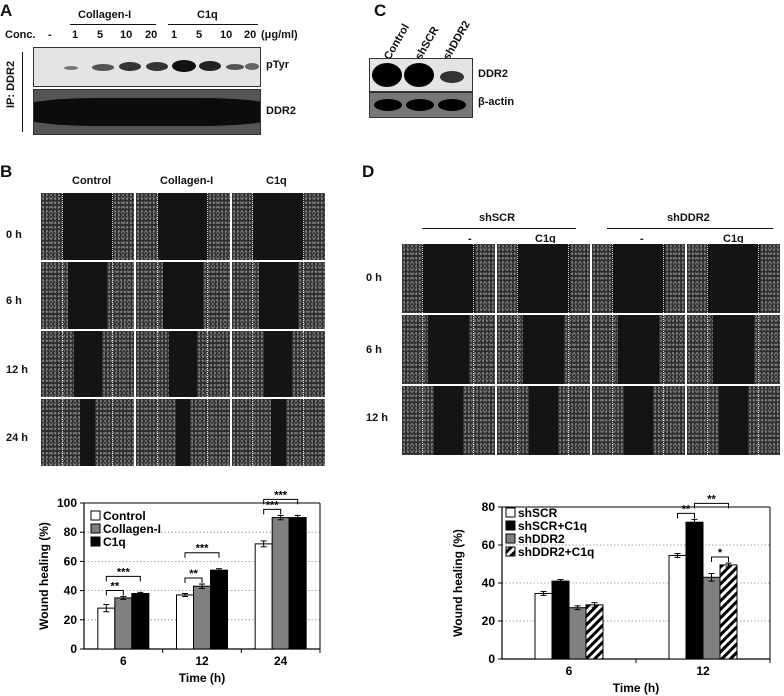  Describe the element at coordinates (279, 35) in the screenshot. I see `unit-label: (μg/ml)` at that location.